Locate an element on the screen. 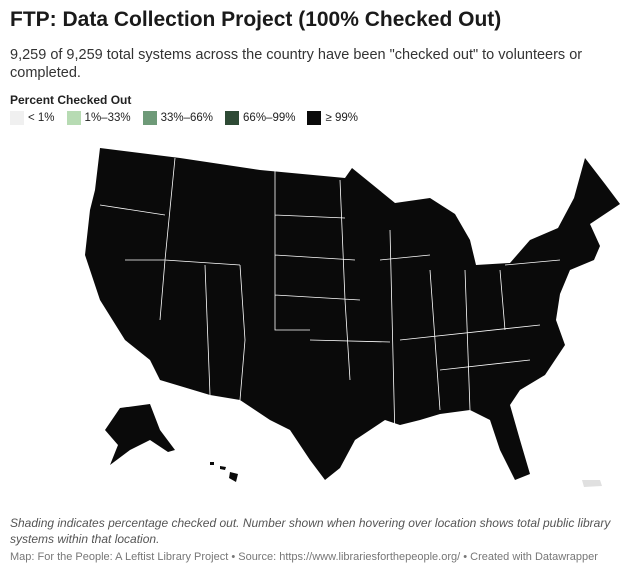 This screenshot has width=640, height=575. legend-item: 33%–66% is located at coordinates (178, 118).